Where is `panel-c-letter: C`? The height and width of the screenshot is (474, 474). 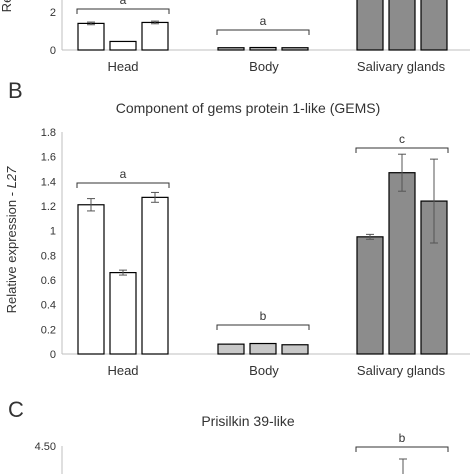 panel-c-letter: C is located at coordinates (16, 409).